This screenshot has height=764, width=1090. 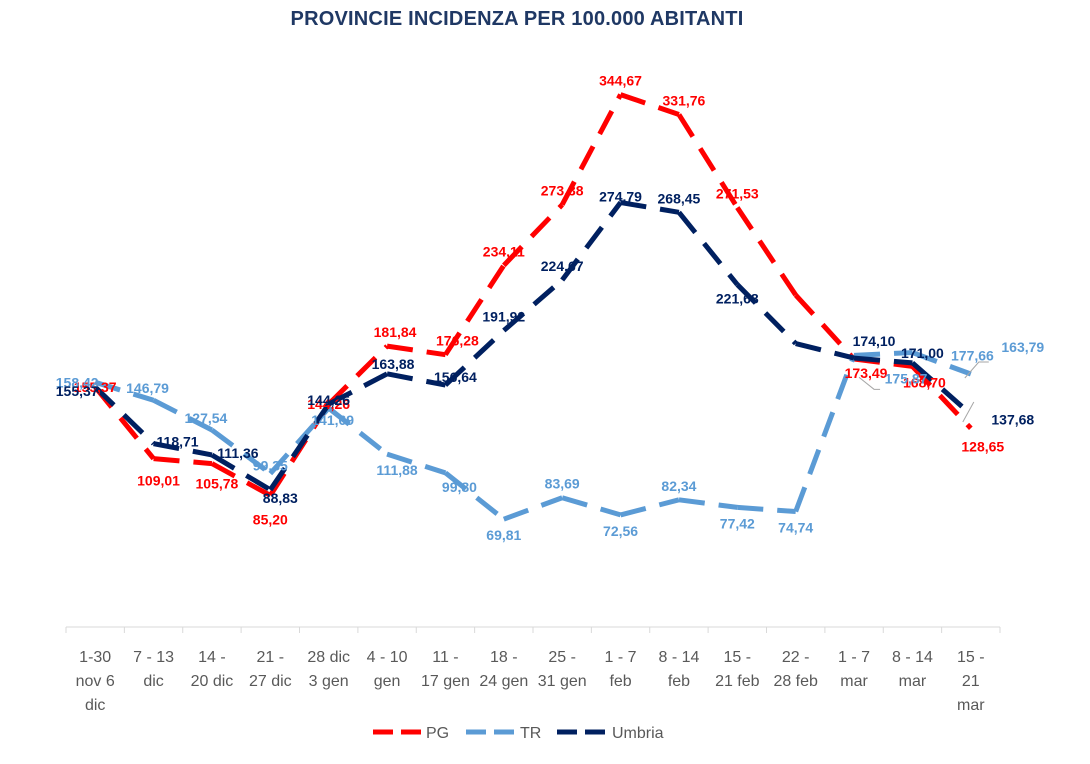 I want to click on data-label-umbria: 191,92, so click(x=503, y=317).